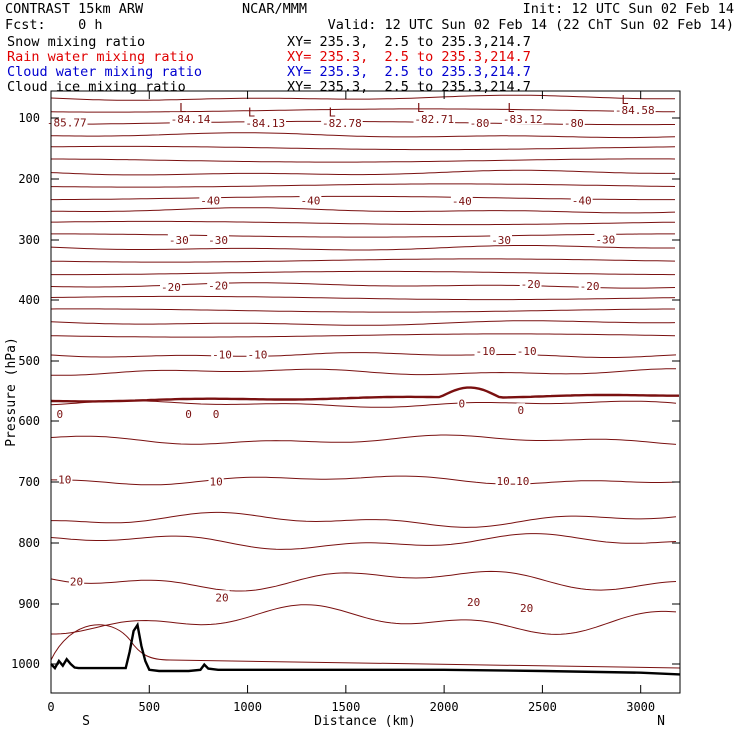 The height and width of the screenshot is (740, 740). I want to click on y-tick-label: 400, so click(29, 300).